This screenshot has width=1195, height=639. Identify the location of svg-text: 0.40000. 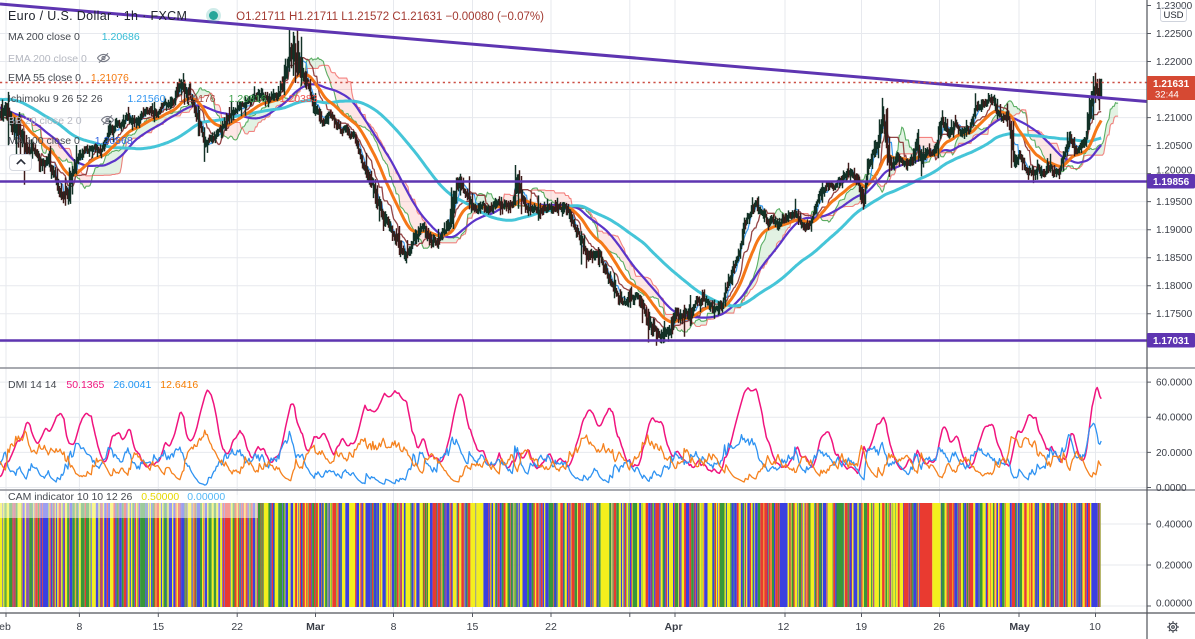
(1174, 525).